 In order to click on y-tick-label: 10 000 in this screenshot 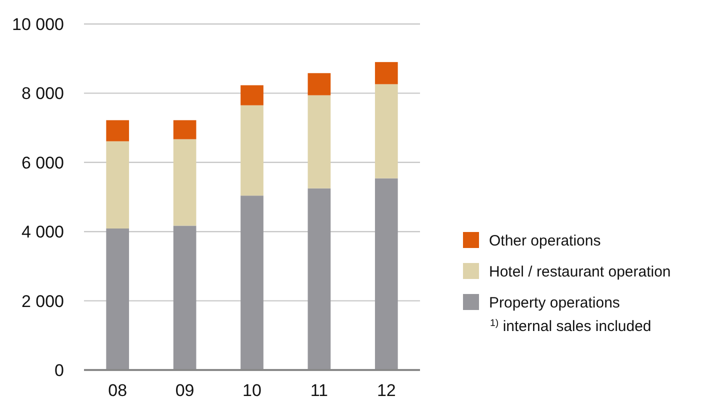, I will do `click(38, 24)`.